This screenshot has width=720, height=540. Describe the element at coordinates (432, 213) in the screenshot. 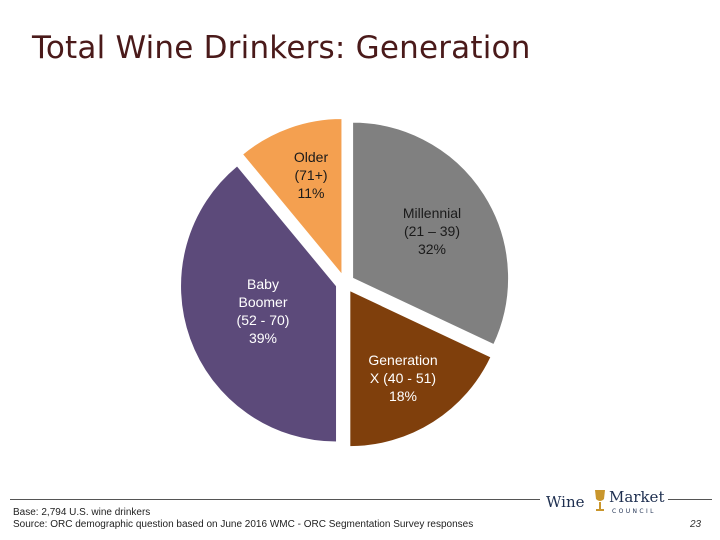

I see `slice-label-line: Millennial` at that location.